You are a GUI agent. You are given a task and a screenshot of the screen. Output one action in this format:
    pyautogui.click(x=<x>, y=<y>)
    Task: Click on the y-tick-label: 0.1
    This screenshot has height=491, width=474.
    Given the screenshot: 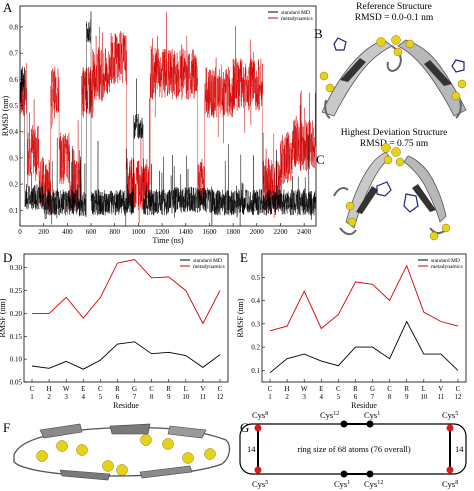 What is the action you would take?
    pyautogui.click(x=255, y=371)
    